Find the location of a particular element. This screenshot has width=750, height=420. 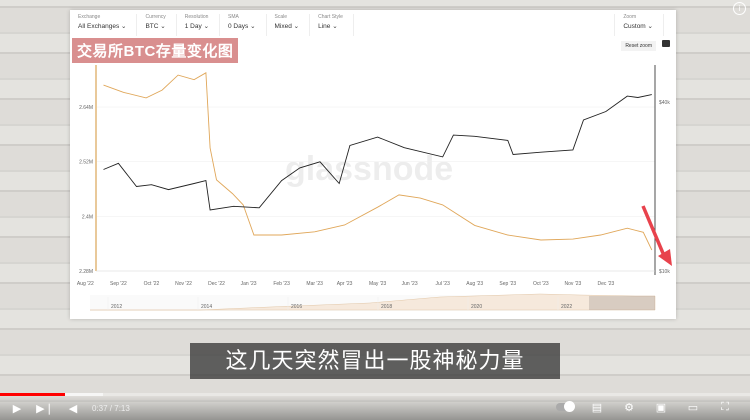

y-tick-label: 2.64M is located at coordinates (86, 108).